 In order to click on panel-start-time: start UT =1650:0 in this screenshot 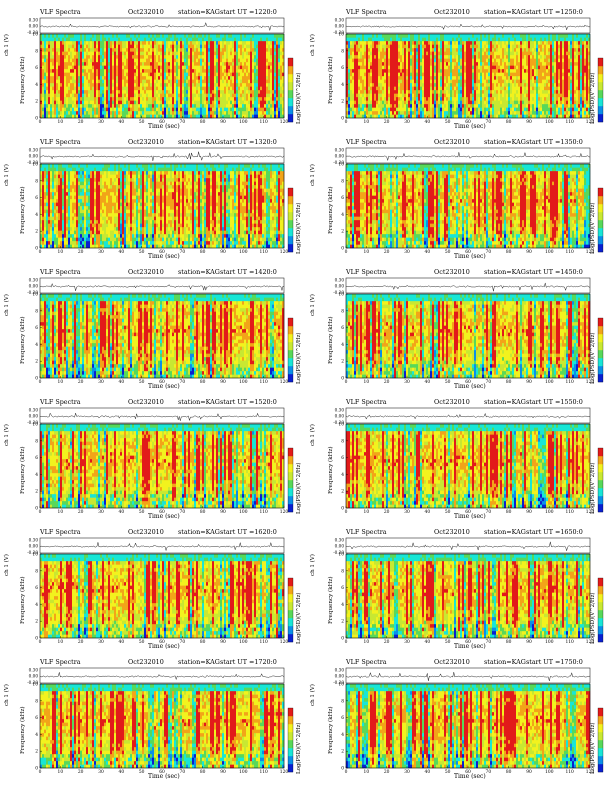, I will do `click(554, 532)`.